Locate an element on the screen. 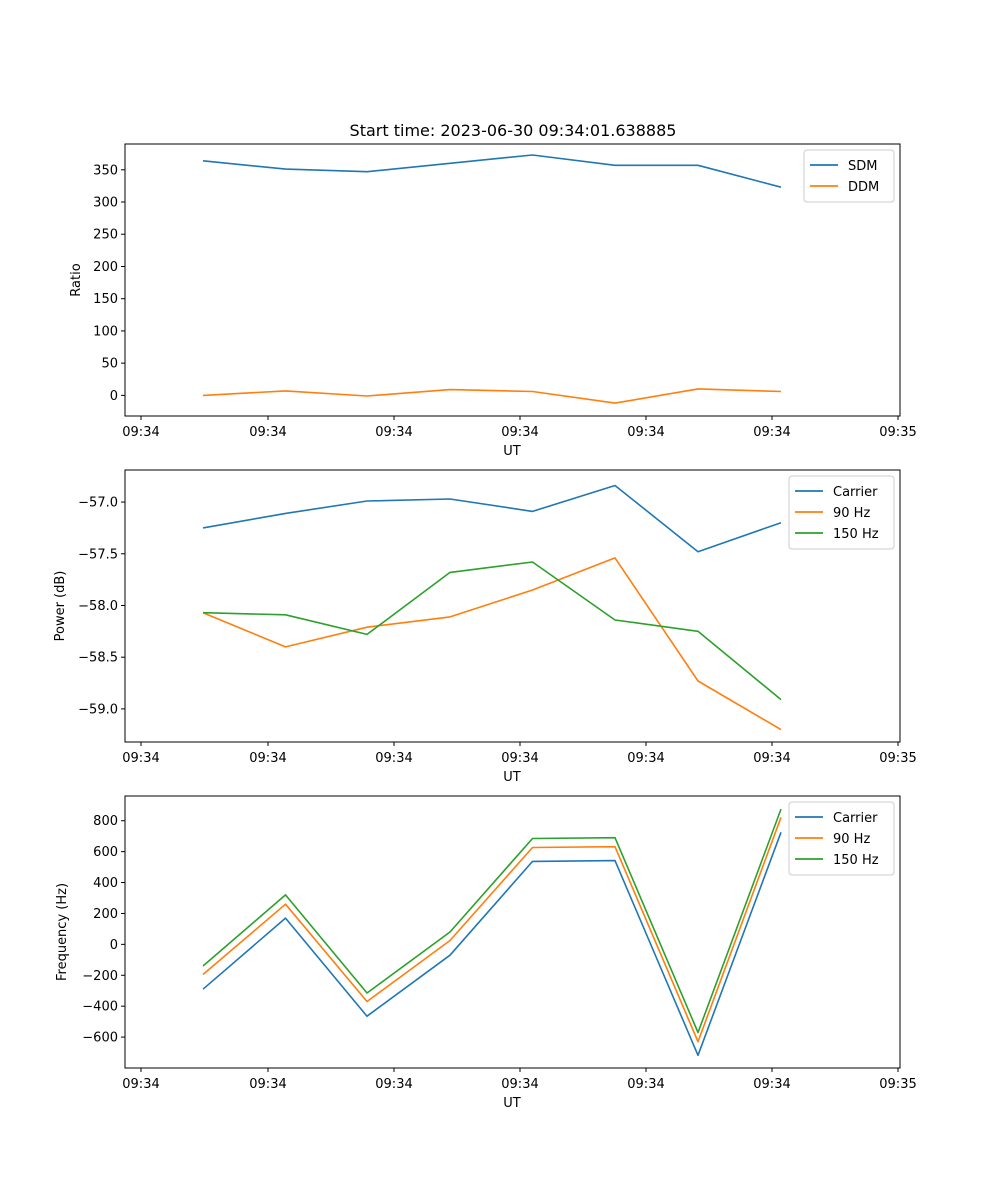 The image size is (1000, 1200). y-tick-label: 600 is located at coordinates (105, 852).